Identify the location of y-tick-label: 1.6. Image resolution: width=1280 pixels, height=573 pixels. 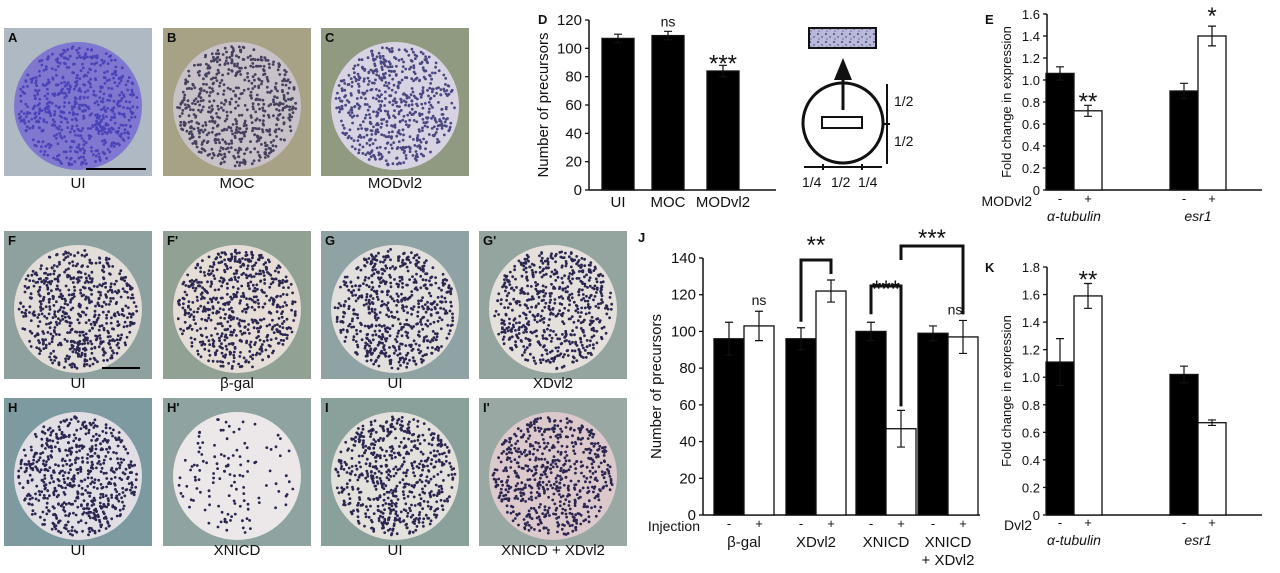
(1031, 14).